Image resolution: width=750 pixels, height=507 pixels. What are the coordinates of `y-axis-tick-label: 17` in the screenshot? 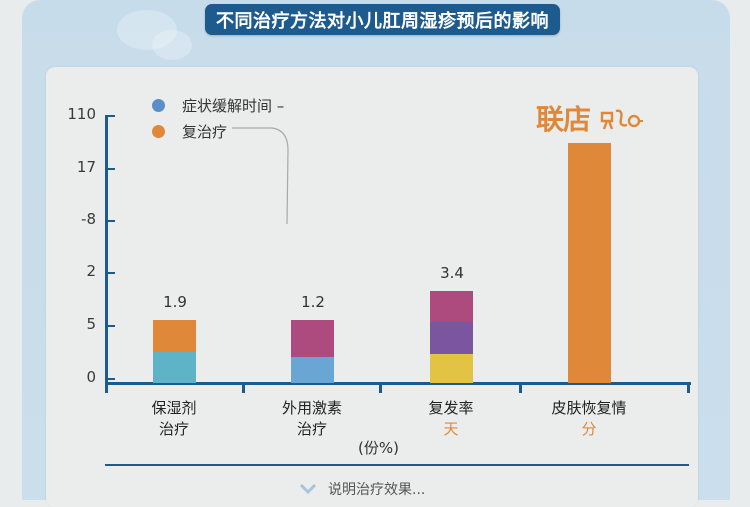 It's located at (86, 167).